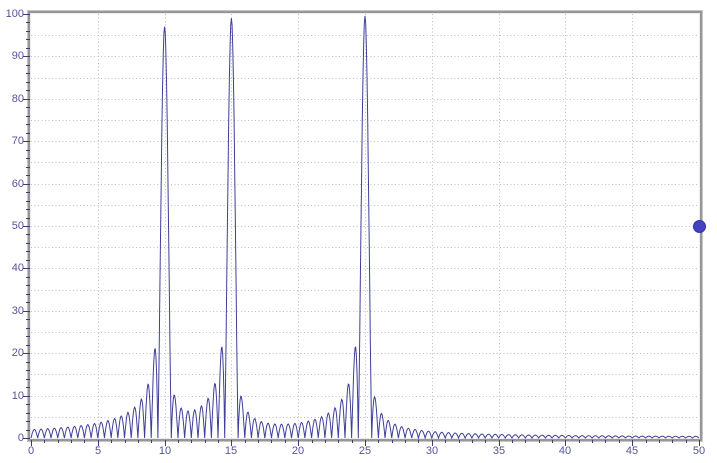 The image size is (717, 463). Describe the element at coordinates (17, 99) in the screenshot. I see `y-axis-tick-label: 80` at that location.